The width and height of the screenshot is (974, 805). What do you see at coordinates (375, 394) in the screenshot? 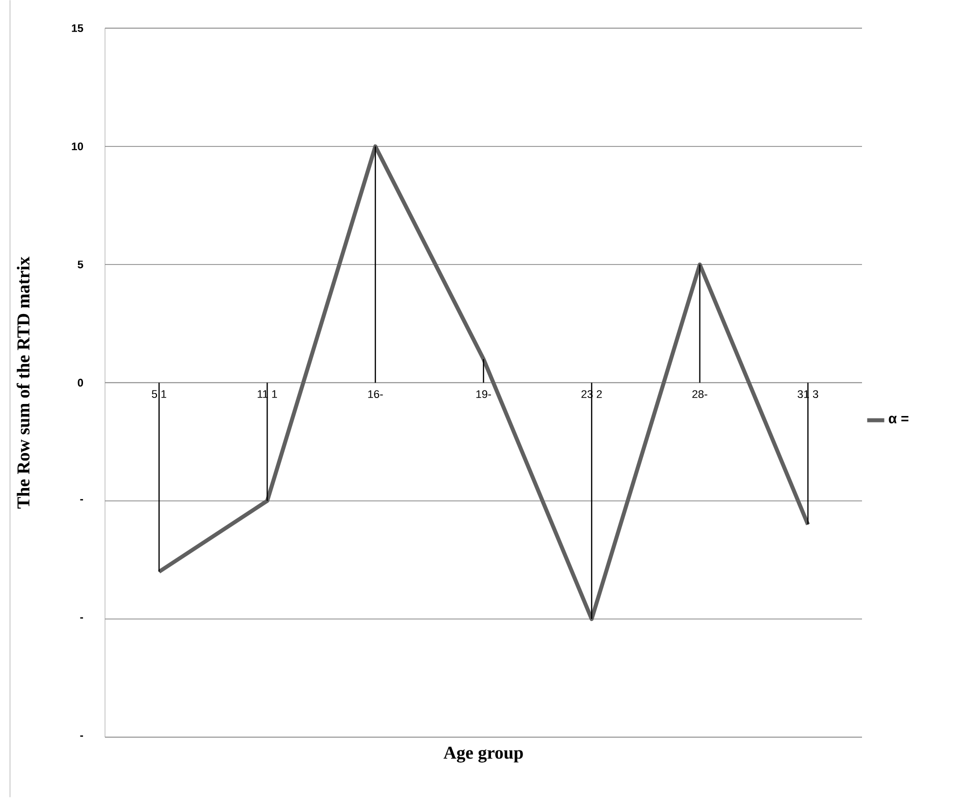
I see `x-tick-label: 16-` at bounding box center [375, 394].